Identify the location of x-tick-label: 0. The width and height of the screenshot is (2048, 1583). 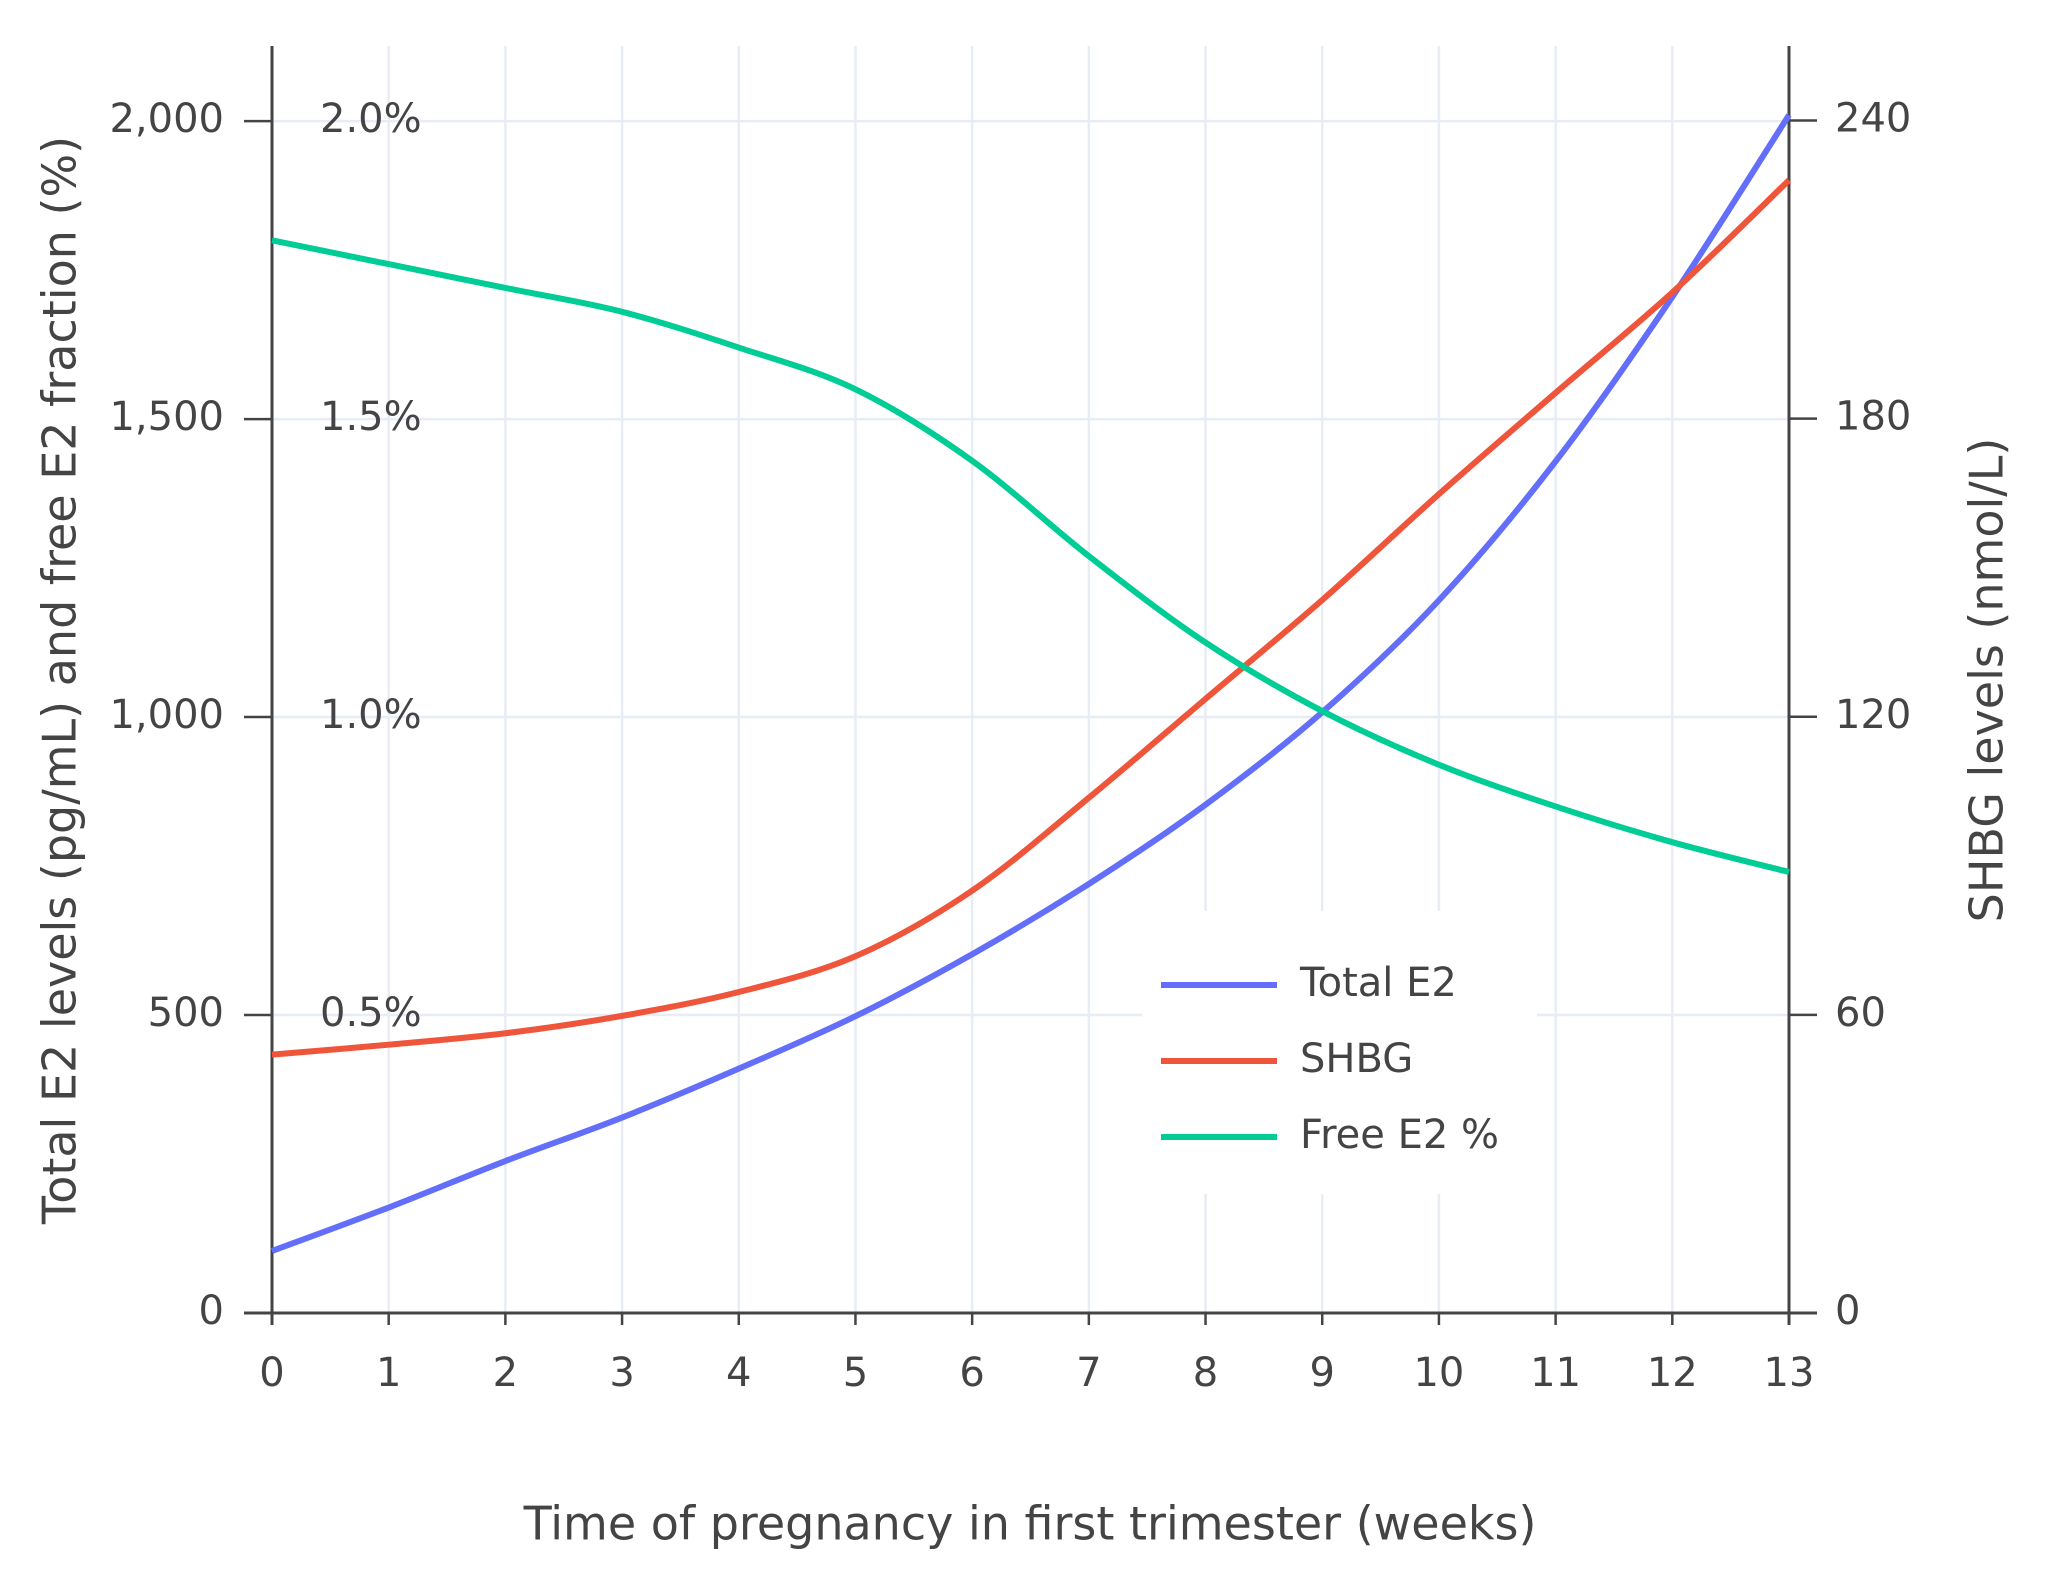
(271, 1373).